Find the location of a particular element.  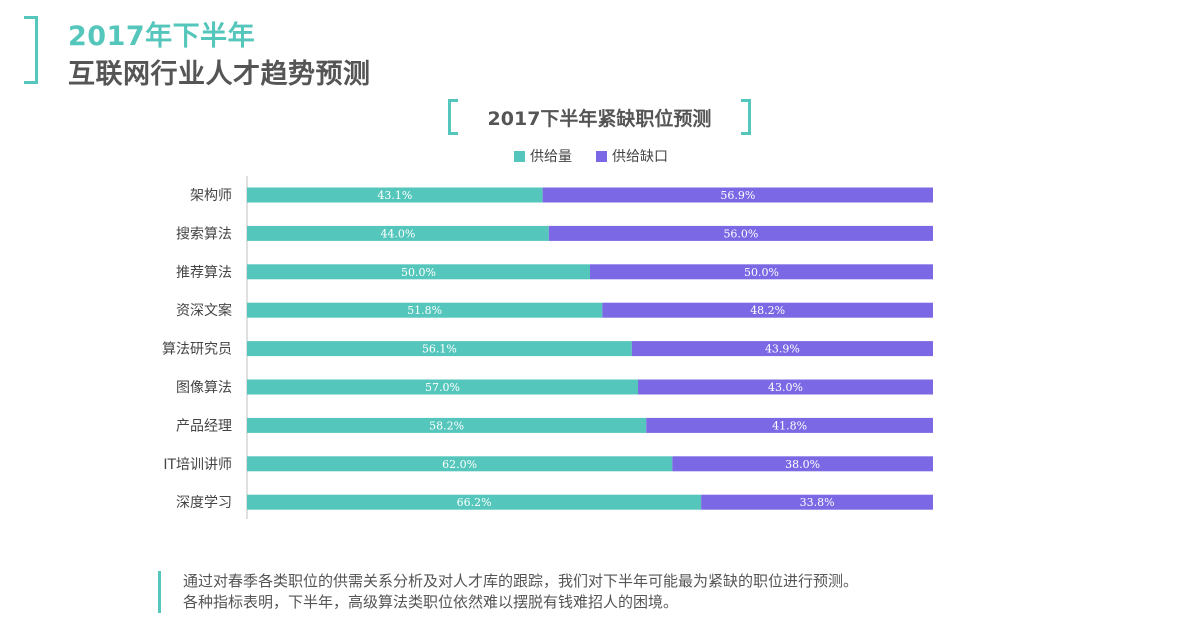

chart-title-bracket-right is located at coordinates (746, 117).